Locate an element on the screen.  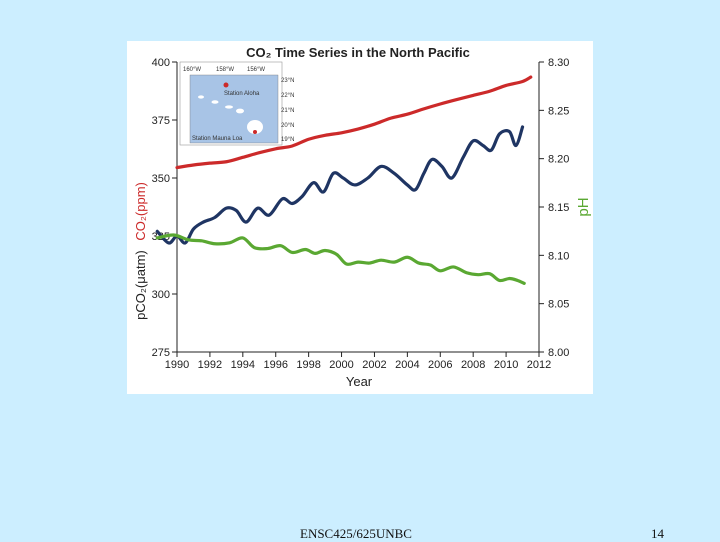
map-lat-label: 21°N is located at coordinates (287, 111).